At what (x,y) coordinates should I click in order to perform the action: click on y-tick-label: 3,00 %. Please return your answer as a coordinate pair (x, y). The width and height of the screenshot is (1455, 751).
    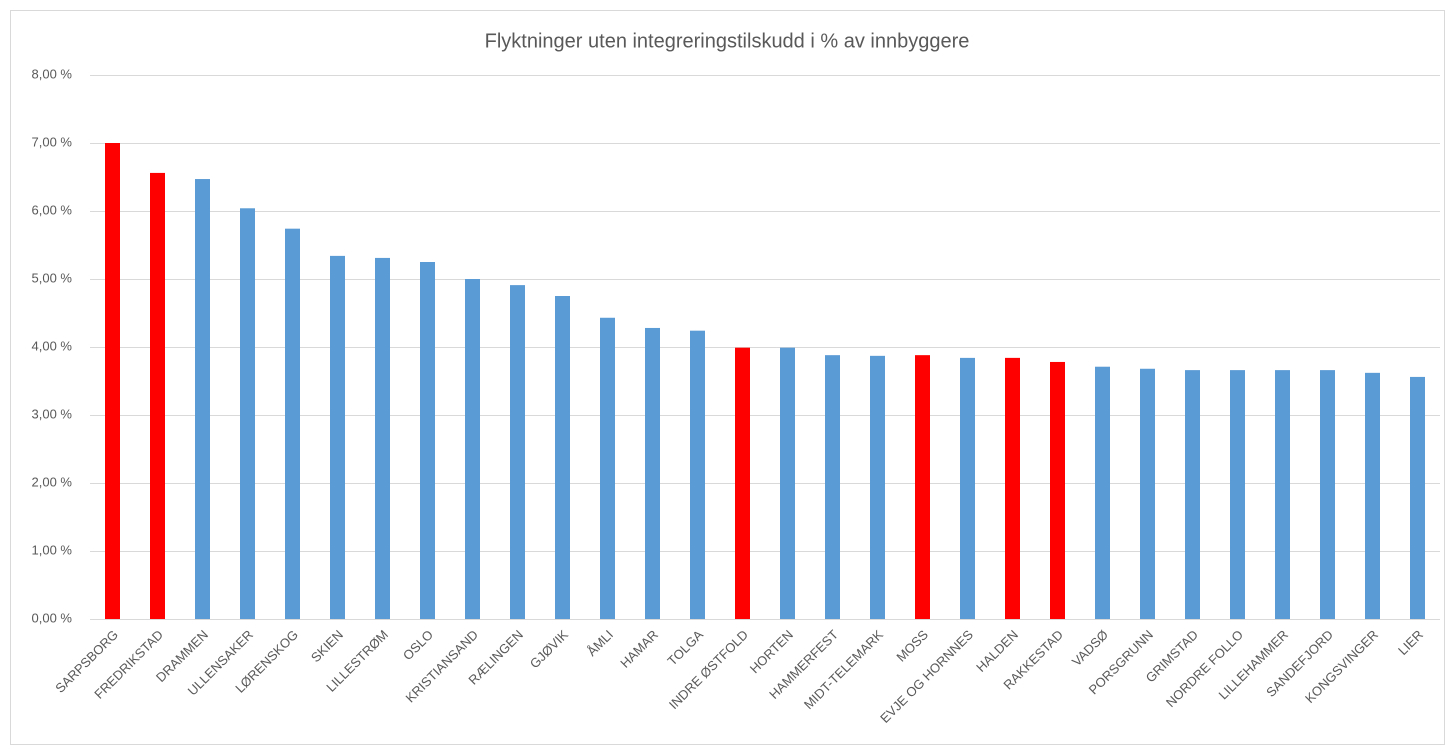
    Looking at the image, I should click on (52, 413).